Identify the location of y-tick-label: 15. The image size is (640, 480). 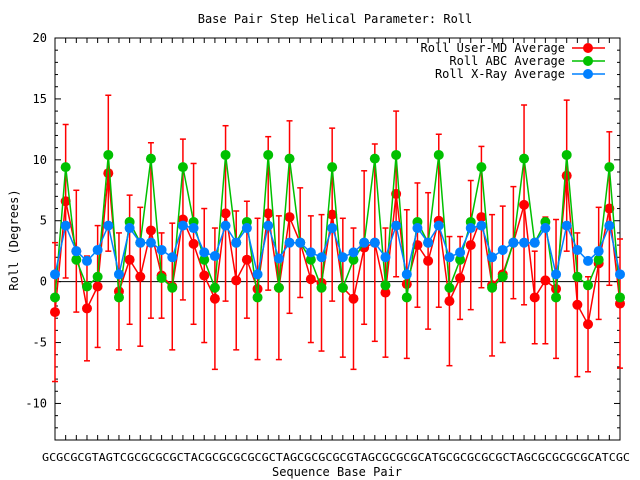
(40, 99).